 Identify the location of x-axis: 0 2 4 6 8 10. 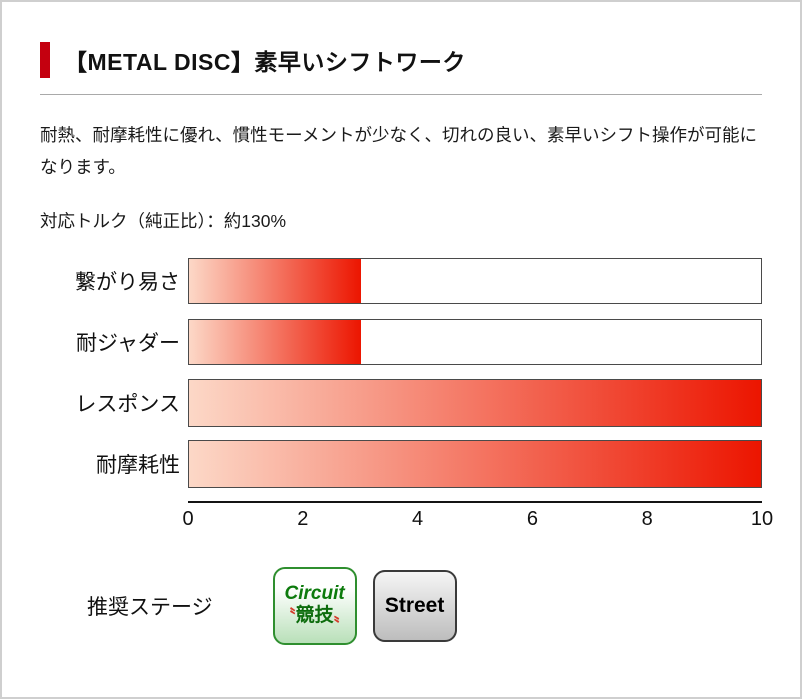
(477, 519).